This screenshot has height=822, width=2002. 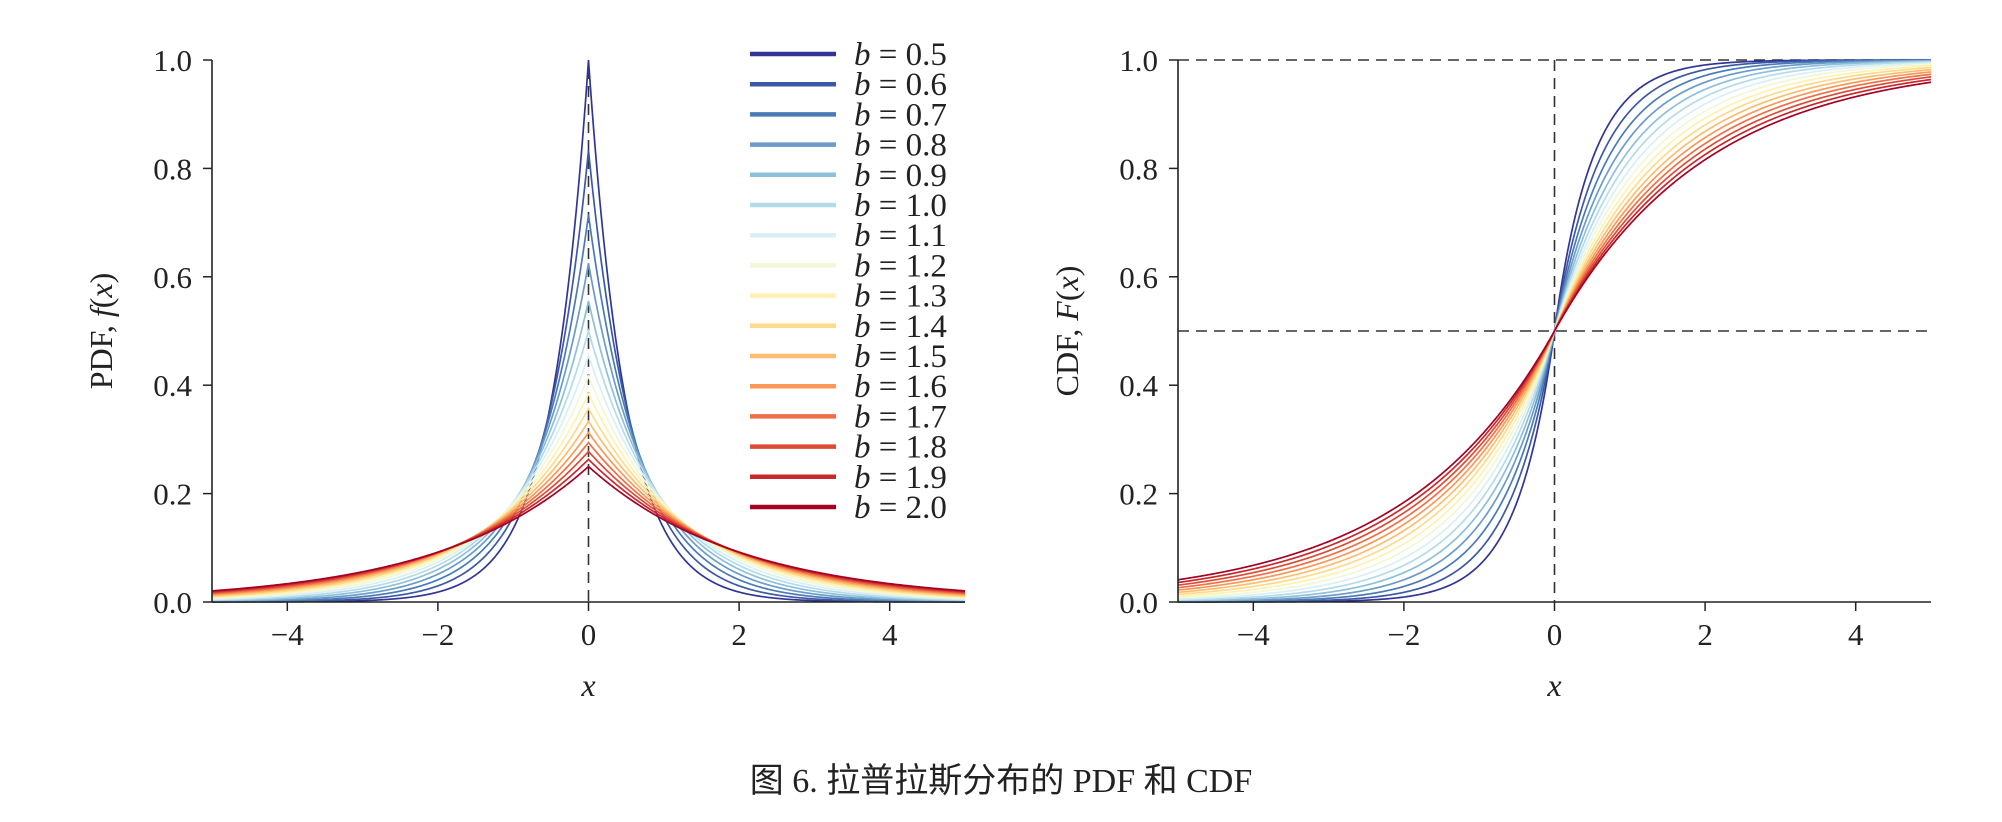 I want to click on pdf-ytick-label: 0.4, so click(x=172, y=385).